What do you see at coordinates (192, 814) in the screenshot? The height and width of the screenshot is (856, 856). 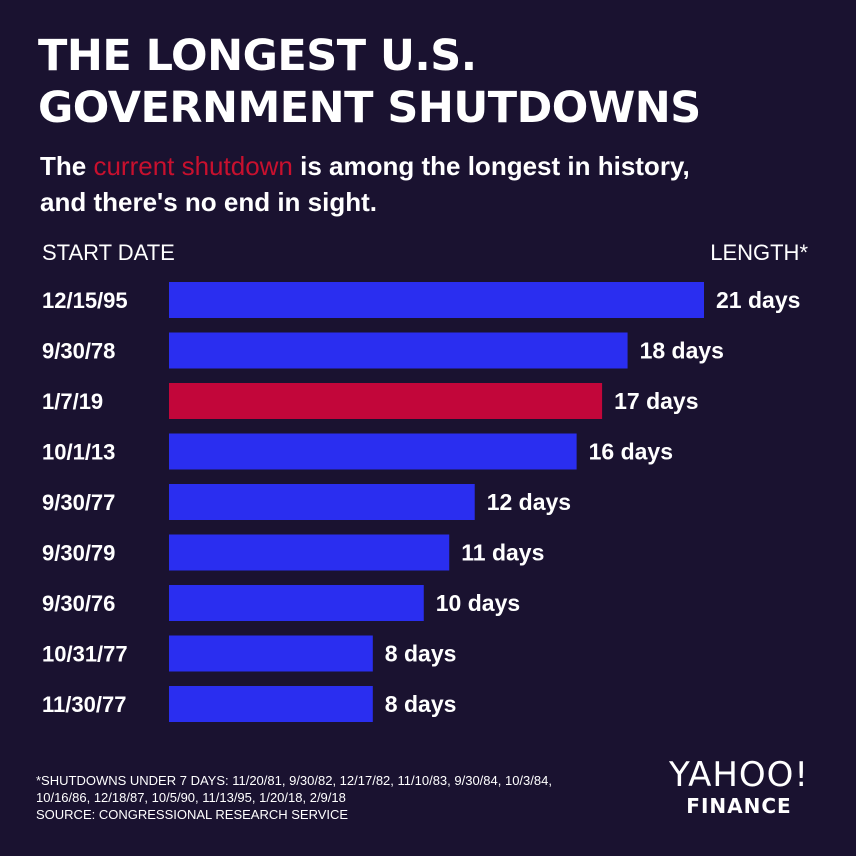 I see `source-line: SOURCE: CONGRESSIONAL RESEARCH SERVICE` at bounding box center [192, 814].